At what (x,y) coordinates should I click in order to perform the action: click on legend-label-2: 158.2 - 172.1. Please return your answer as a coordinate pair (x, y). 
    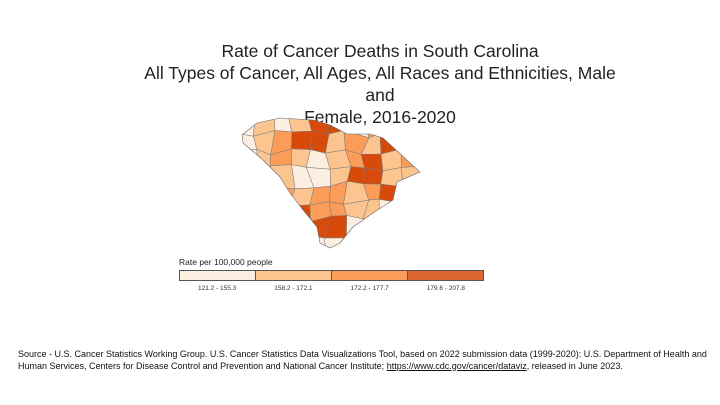
    Looking at the image, I should click on (293, 288).